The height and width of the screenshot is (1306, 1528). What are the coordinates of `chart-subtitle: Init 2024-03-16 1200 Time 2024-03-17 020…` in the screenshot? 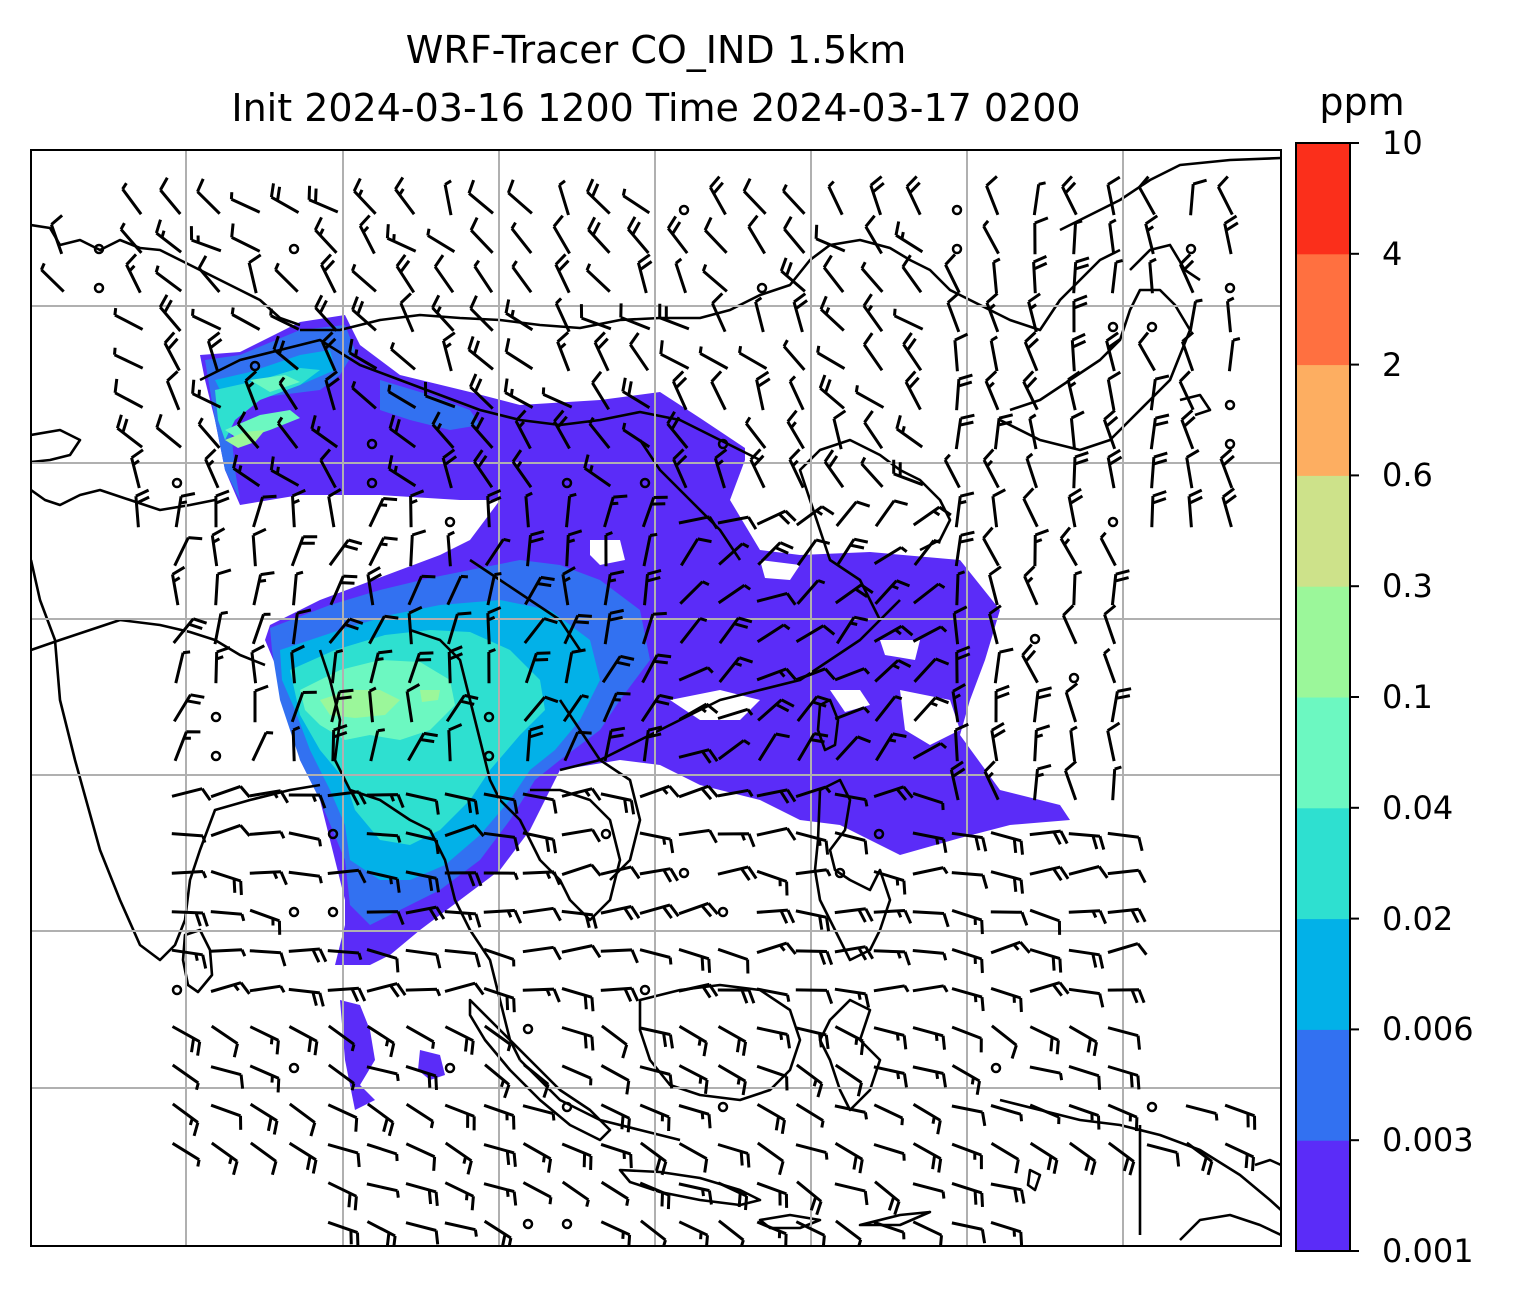 It's located at (656, 108).